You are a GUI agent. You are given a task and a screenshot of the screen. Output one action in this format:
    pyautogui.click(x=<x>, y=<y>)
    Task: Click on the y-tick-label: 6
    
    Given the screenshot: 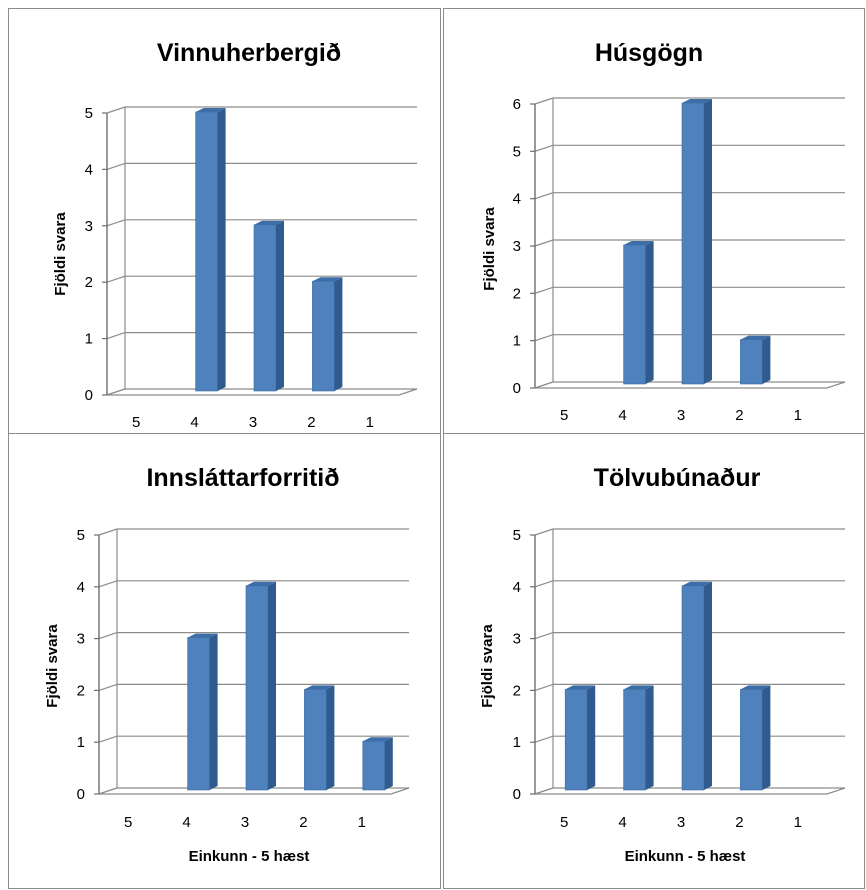 What is the action you would take?
    pyautogui.click(x=517, y=104)
    